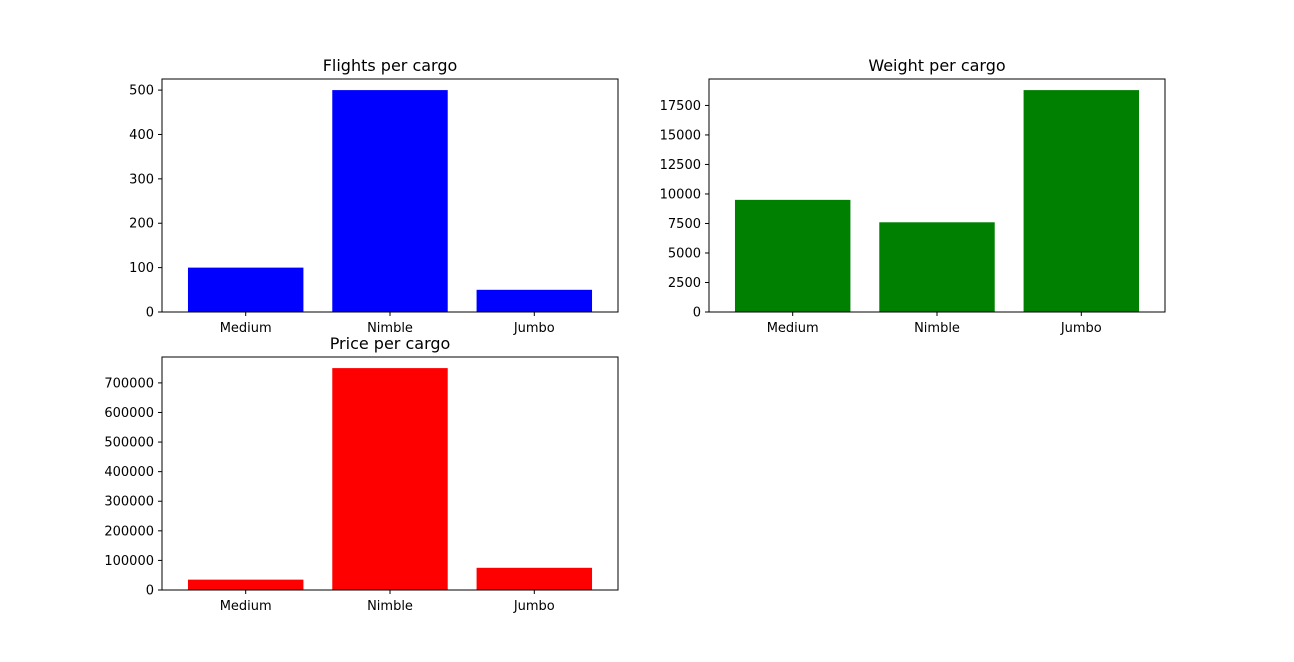 Image resolution: width=1294 pixels, height=662 pixels. I want to click on y-tick-label: 5000, so click(684, 253).